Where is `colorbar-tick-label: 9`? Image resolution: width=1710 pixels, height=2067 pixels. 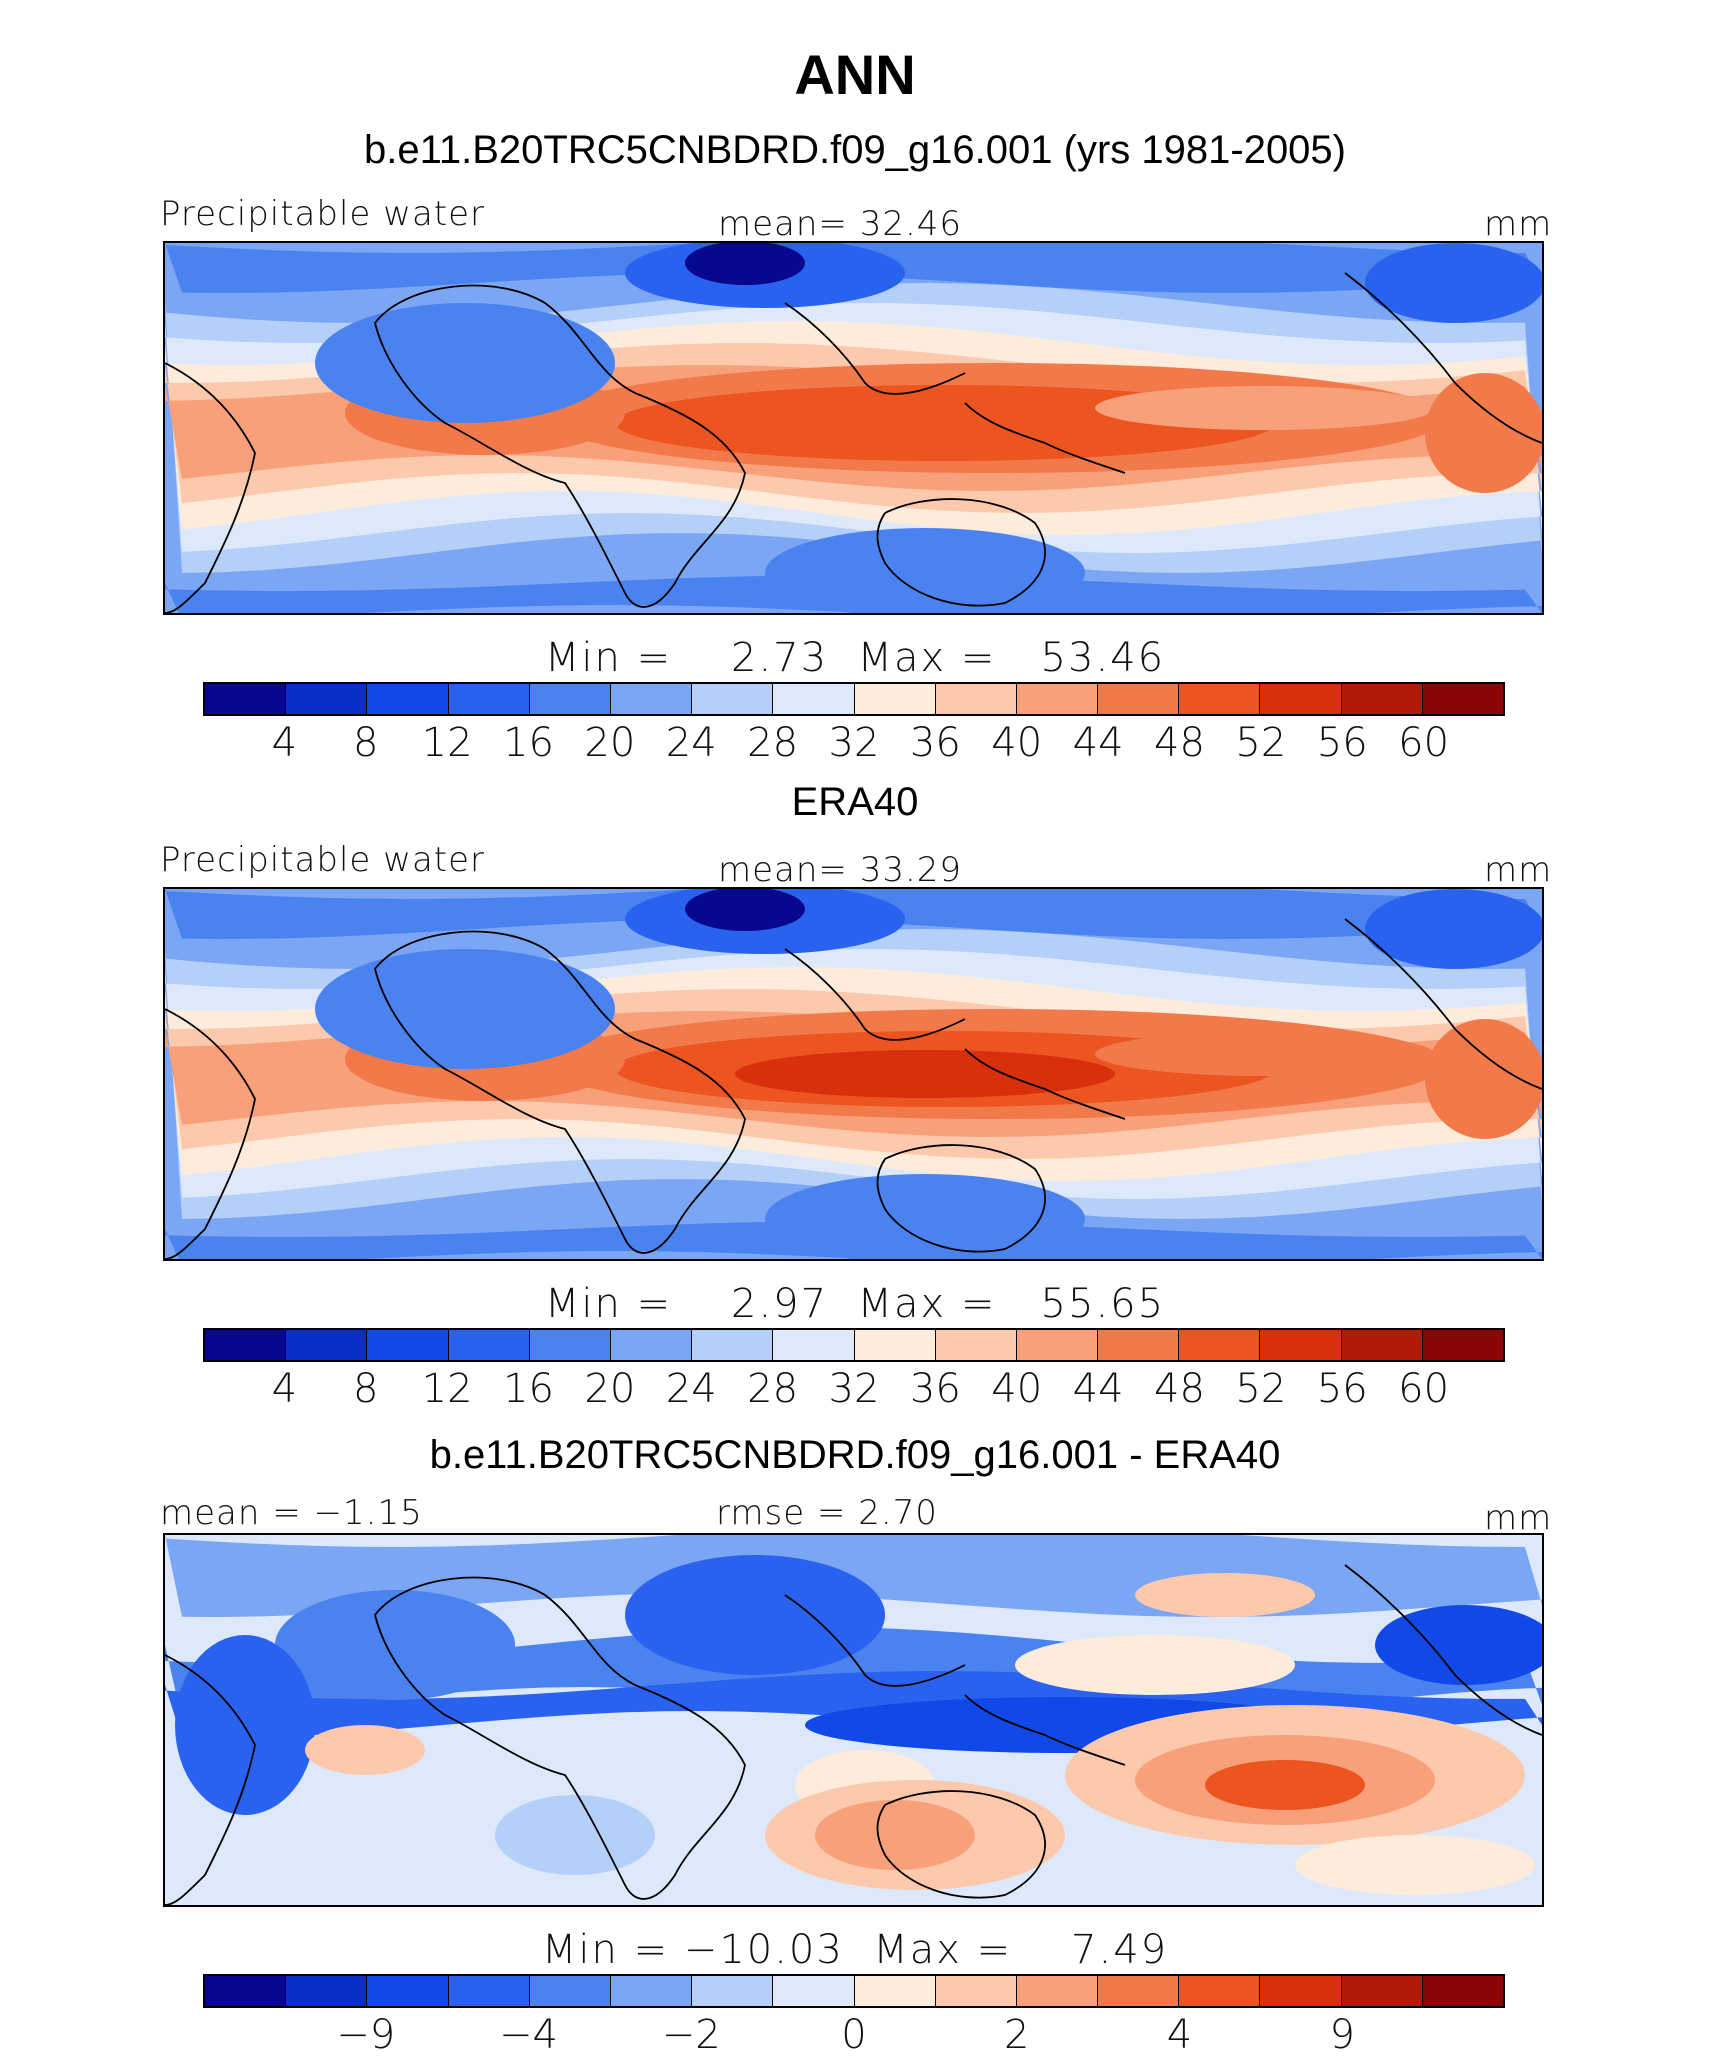 colorbar-tick-label: 9 is located at coordinates (1342, 2035).